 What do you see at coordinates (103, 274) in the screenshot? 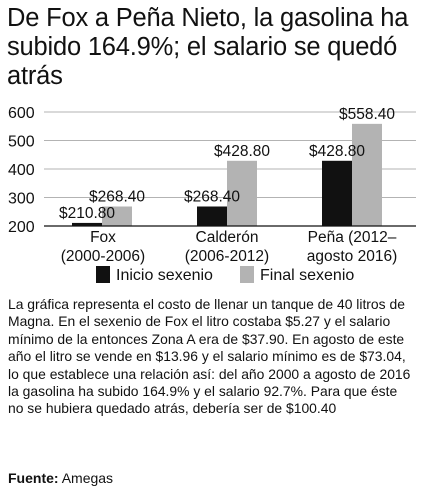
I see `legend-swatch-inicio` at bounding box center [103, 274].